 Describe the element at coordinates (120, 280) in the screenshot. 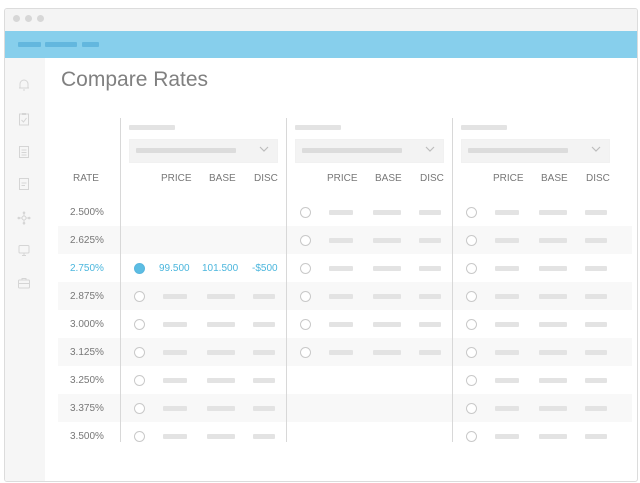

I see `column-divider` at that location.